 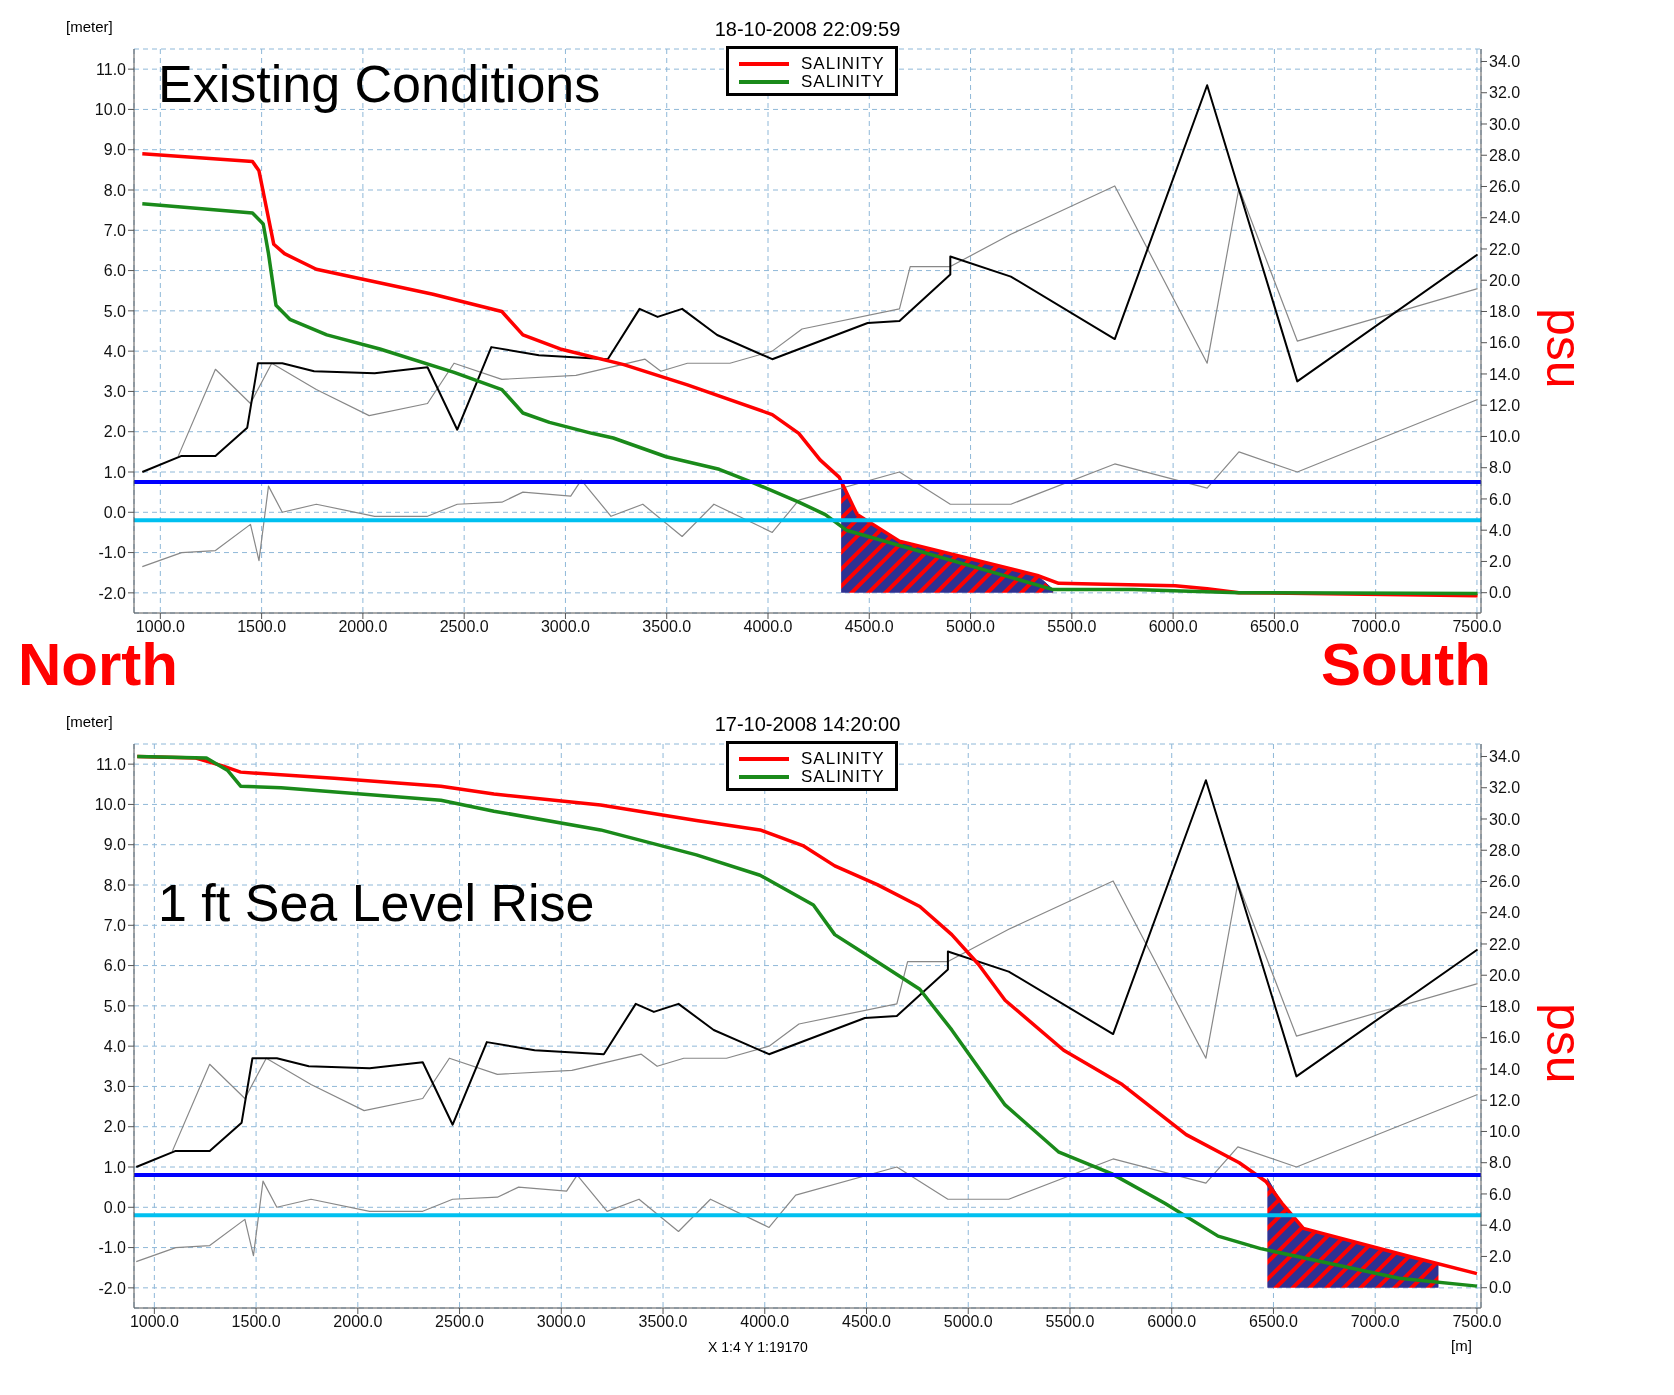 I want to click on annotation: Existing Conditions, so click(x=379, y=84).